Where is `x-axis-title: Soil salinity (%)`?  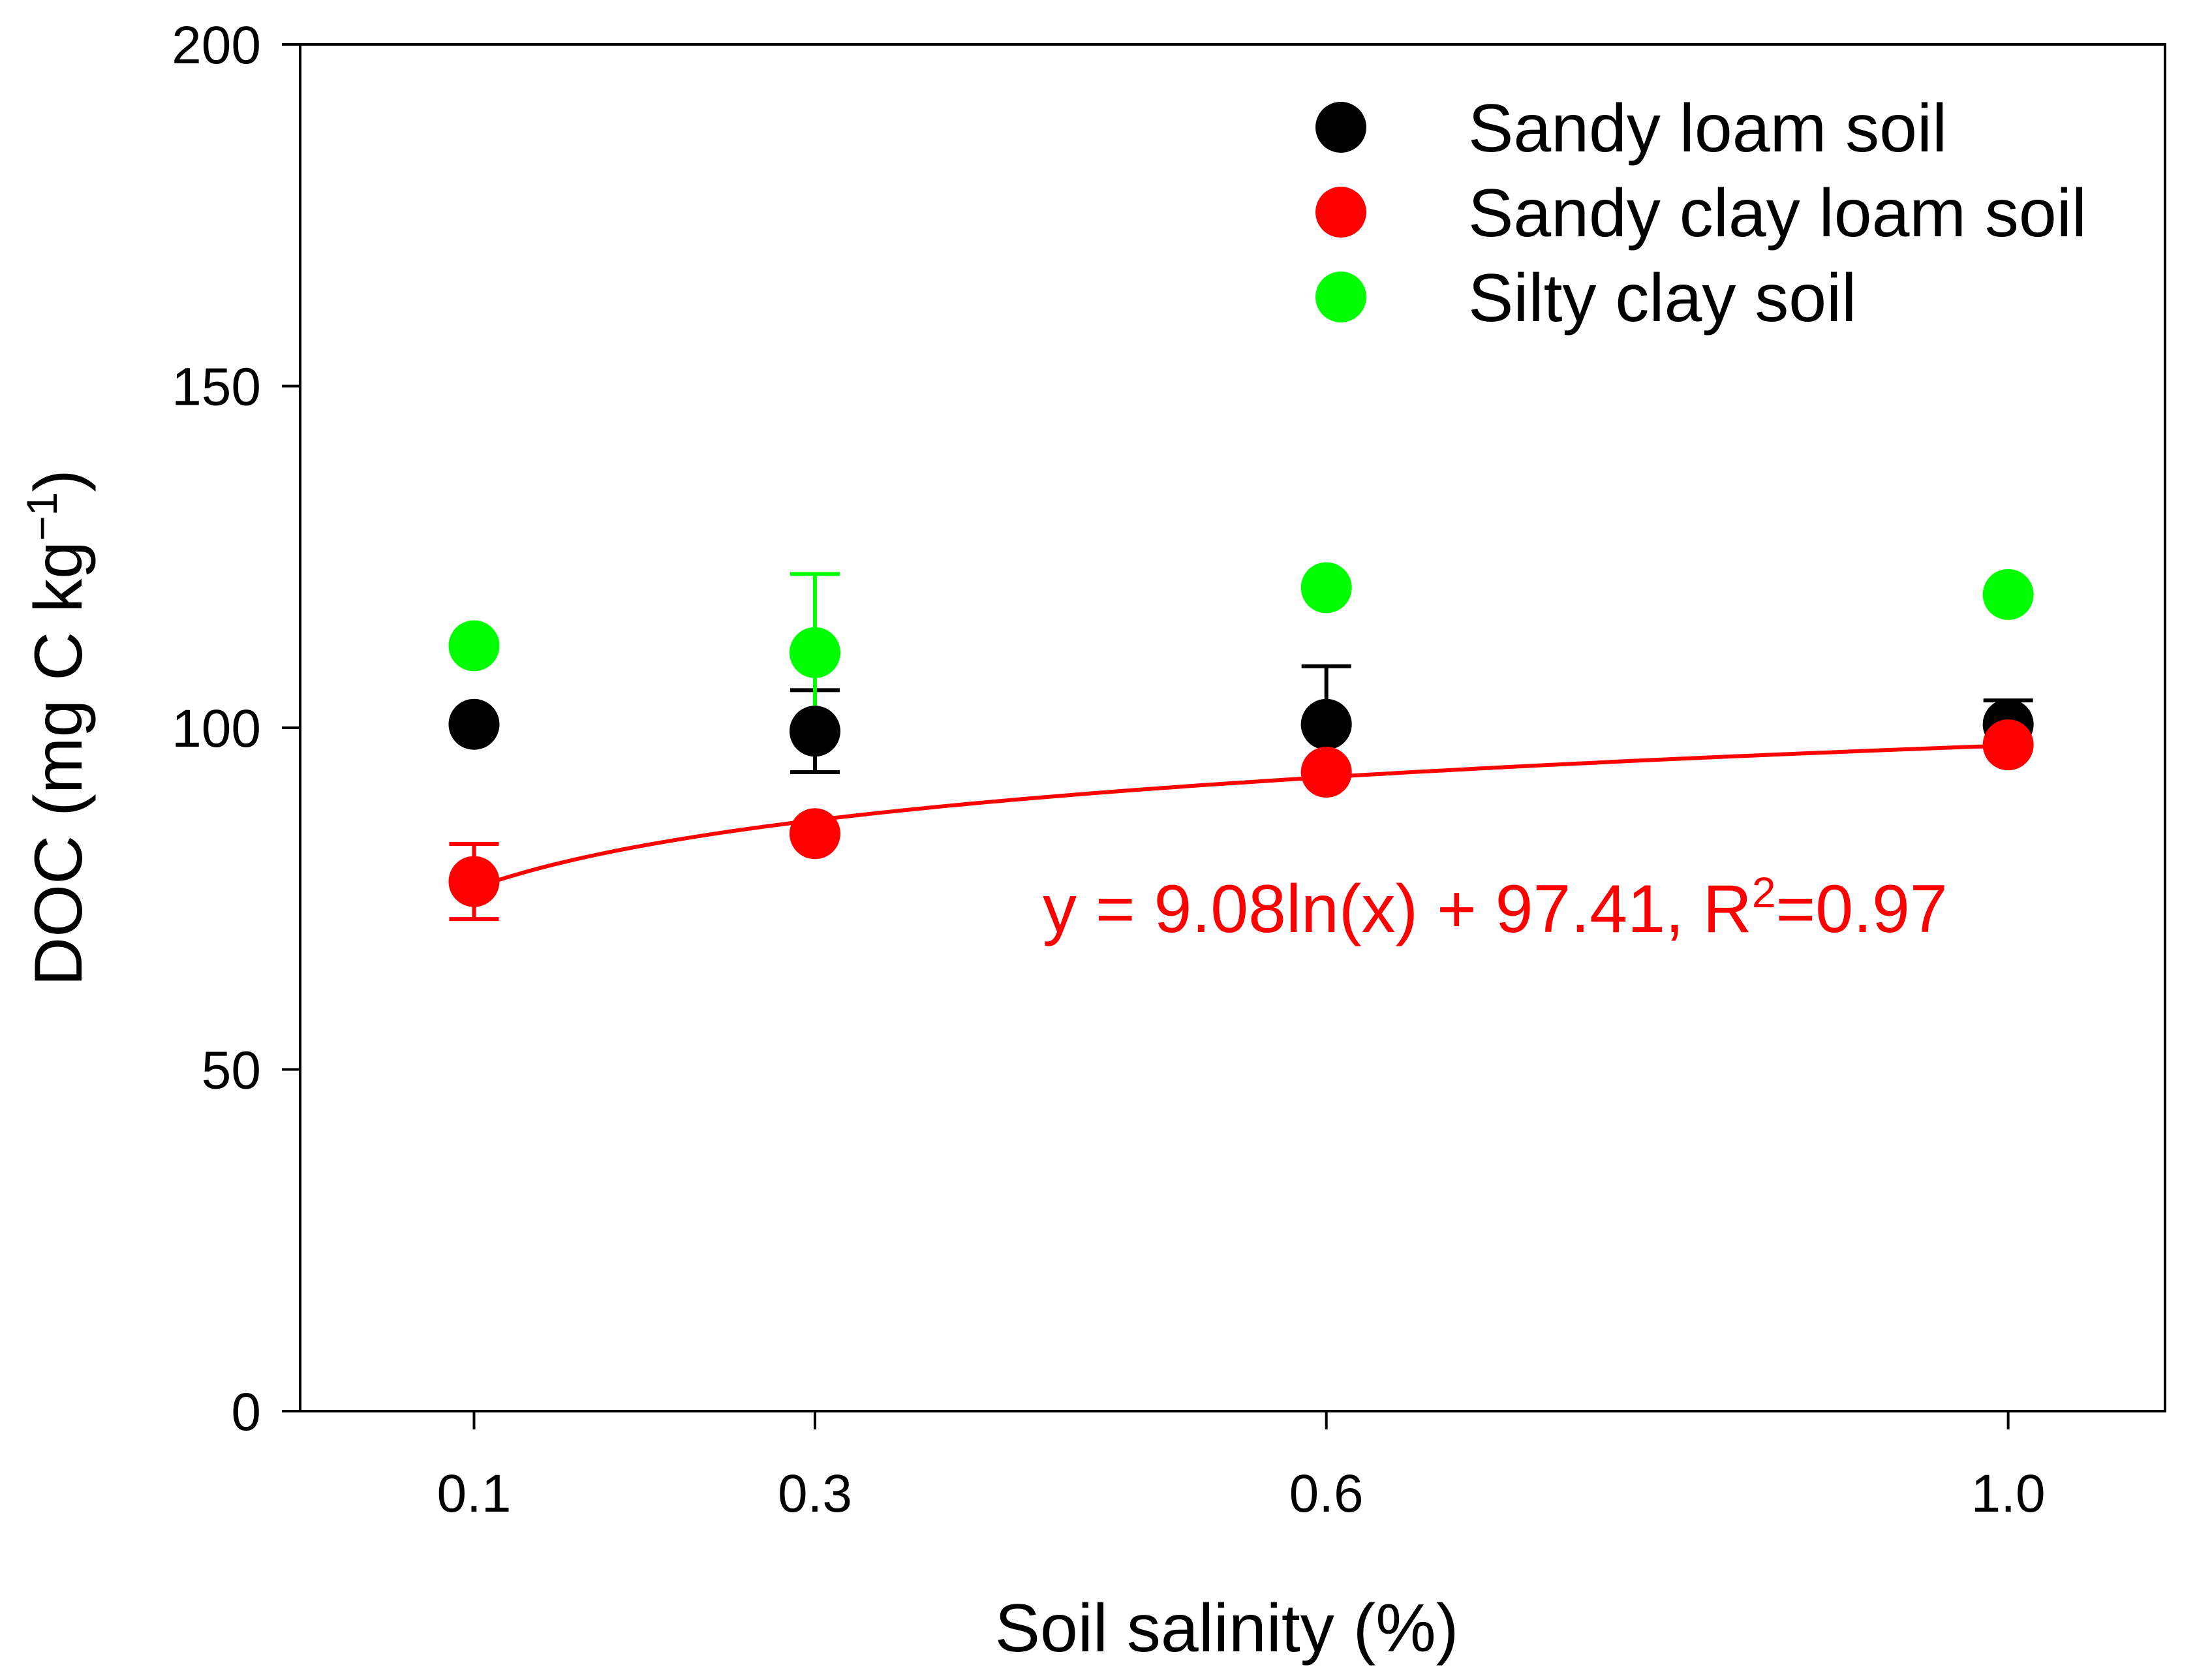 x-axis-title: Soil salinity (%) is located at coordinates (1227, 1628).